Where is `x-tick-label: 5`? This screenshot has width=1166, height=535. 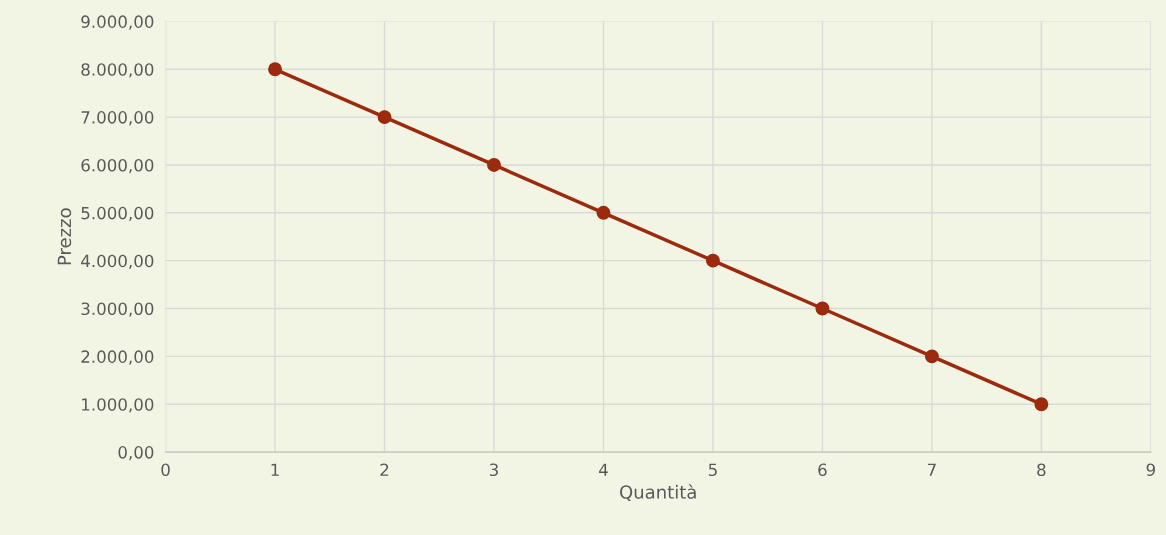
x-tick-label: 5 is located at coordinates (712, 470).